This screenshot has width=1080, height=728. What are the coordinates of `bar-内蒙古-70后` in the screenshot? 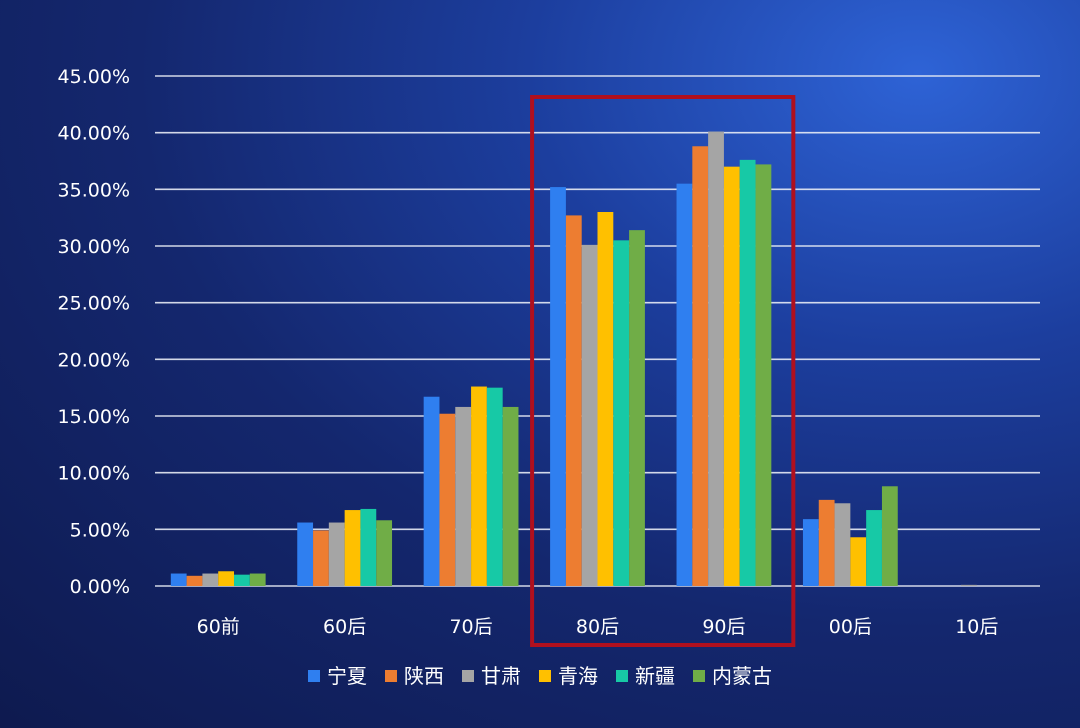 It's located at (510, 496).